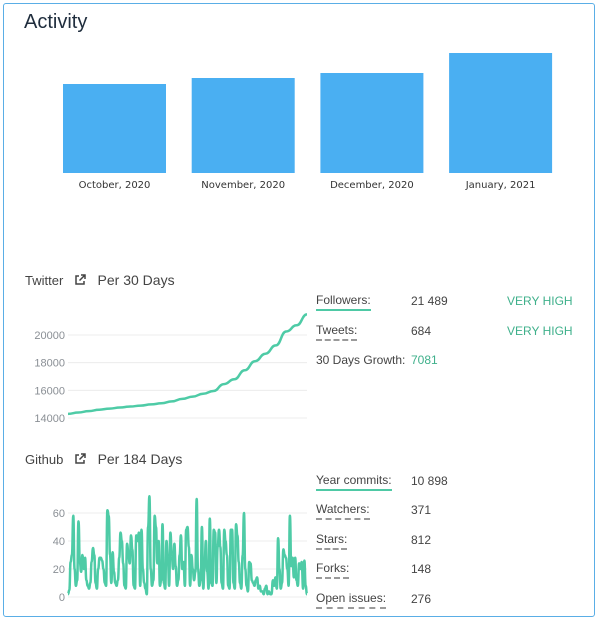  Describe the element at coordinates (421, 540) in the screenshot. I see `stars-value: 812` at that location.